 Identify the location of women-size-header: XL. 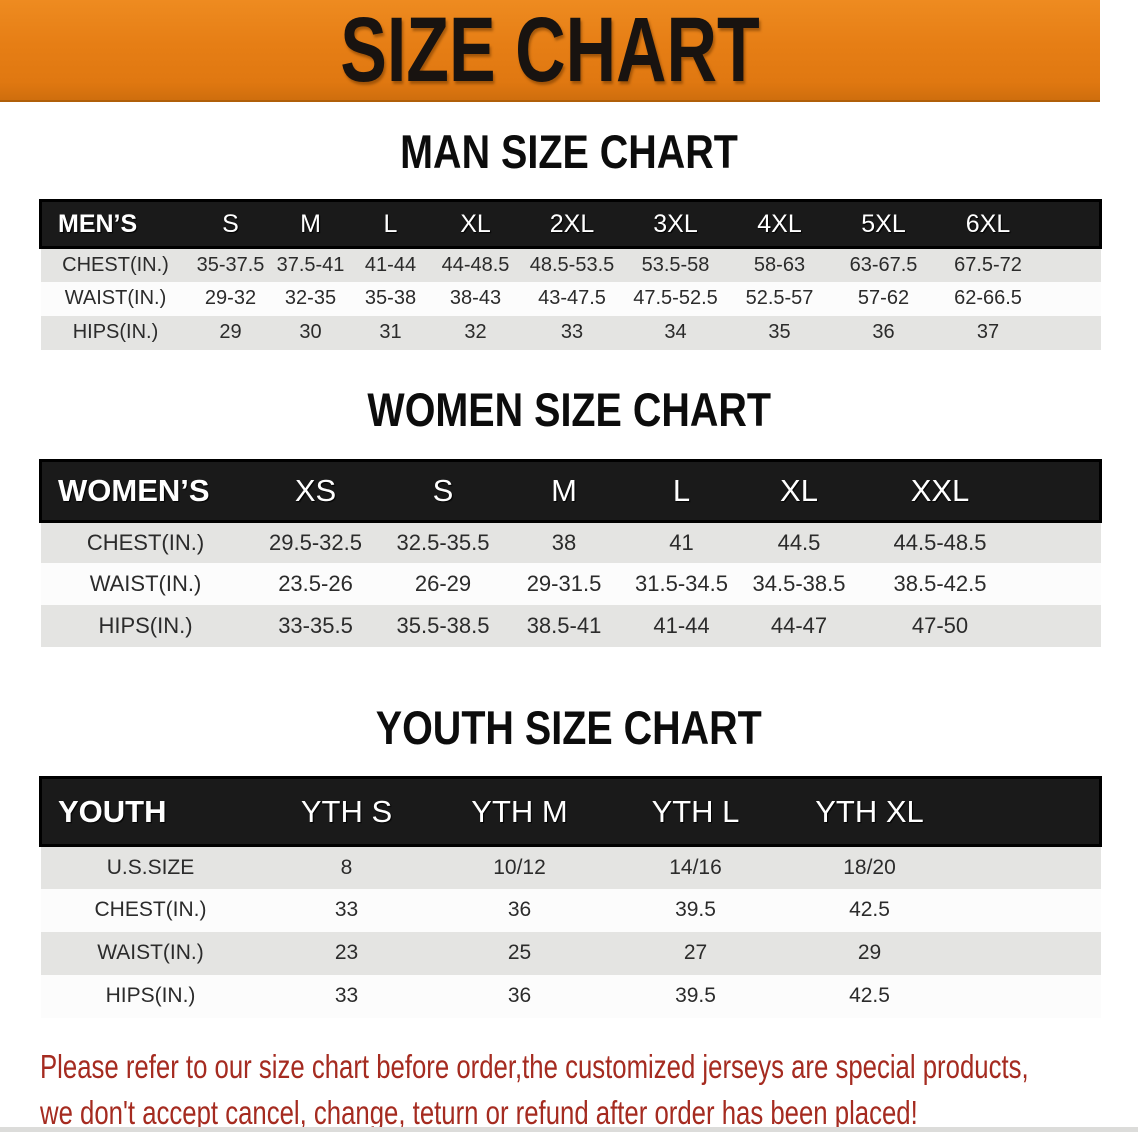
(799, 490).